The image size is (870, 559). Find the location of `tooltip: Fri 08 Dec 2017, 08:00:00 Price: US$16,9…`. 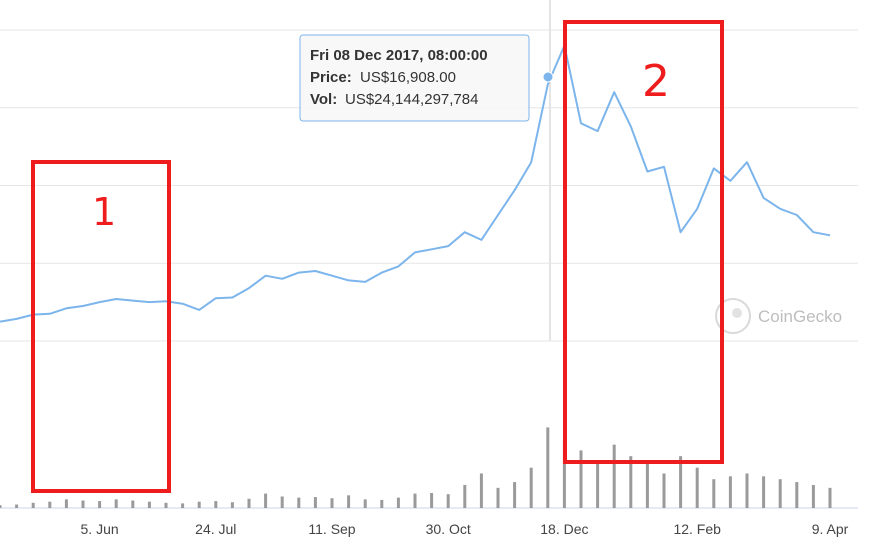

tooltip: Fri 08 Dec 2017, 08:00:00 Price: US$16,9… is located at coordinates (414, 78).